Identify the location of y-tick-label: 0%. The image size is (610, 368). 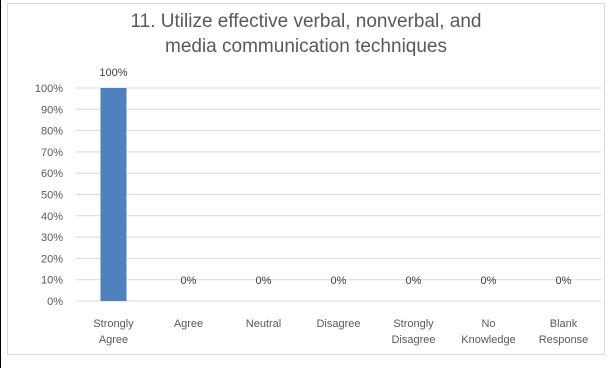
(55, 302).